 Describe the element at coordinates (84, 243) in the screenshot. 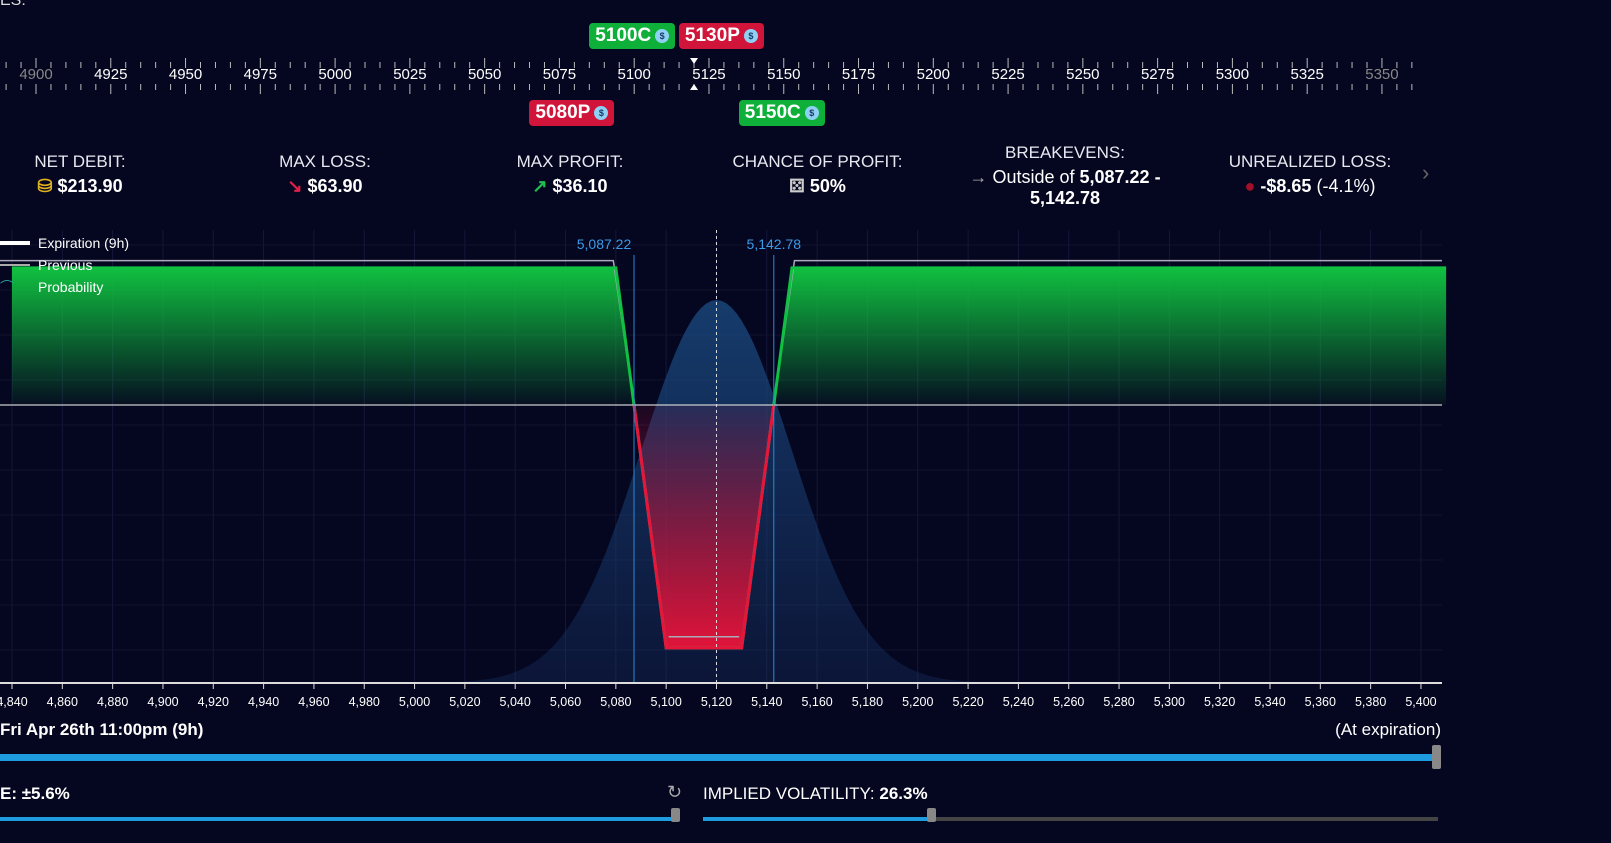

I see `legend-expiration-label: Expiration (9h)` at that location.